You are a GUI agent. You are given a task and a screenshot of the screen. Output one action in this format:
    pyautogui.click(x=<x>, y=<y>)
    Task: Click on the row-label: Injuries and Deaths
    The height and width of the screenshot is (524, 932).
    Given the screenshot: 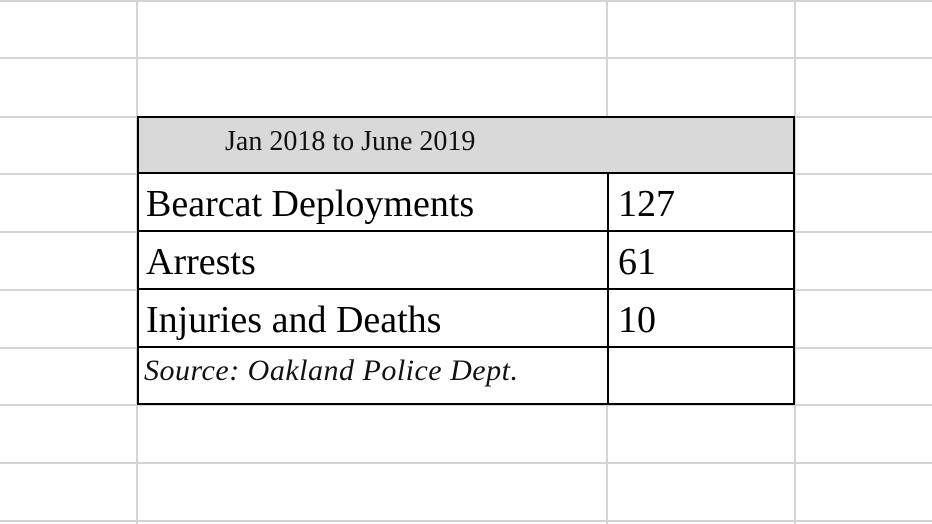 What is the action you would take?
    pyautogui.click(x=294, y=320)
    